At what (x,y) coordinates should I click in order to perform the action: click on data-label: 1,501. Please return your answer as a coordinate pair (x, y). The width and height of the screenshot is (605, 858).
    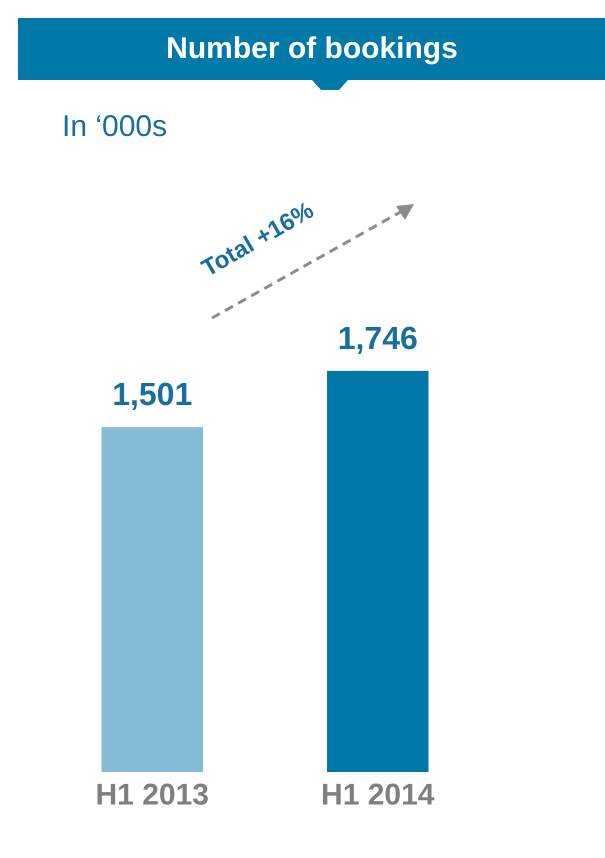
    Looking at the image, I should click on (152, 394).